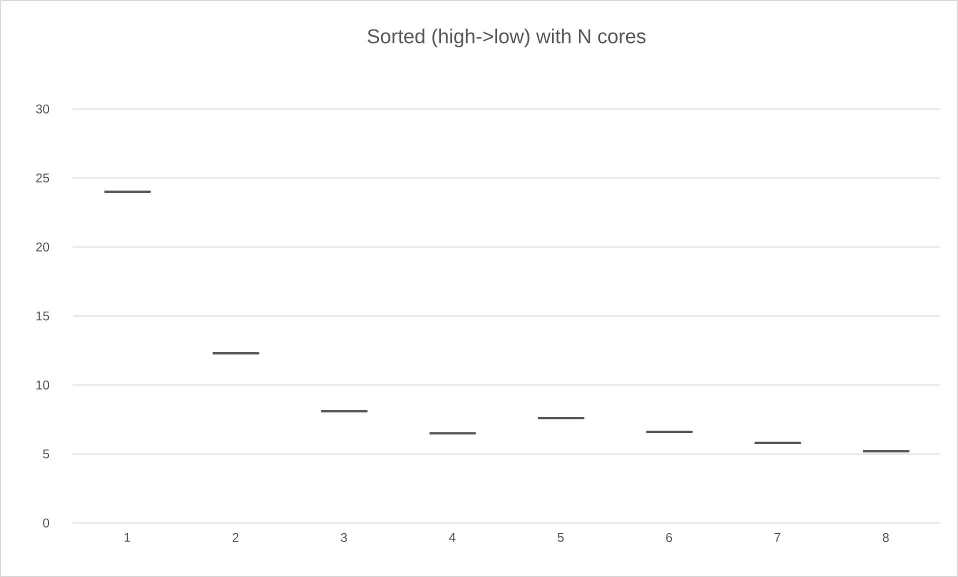 The image size is (958, 577). What do you see at coordinates (127, 537) in the screenshot?
I see `x-tick-label: 1` at bounding box center [127, 537].